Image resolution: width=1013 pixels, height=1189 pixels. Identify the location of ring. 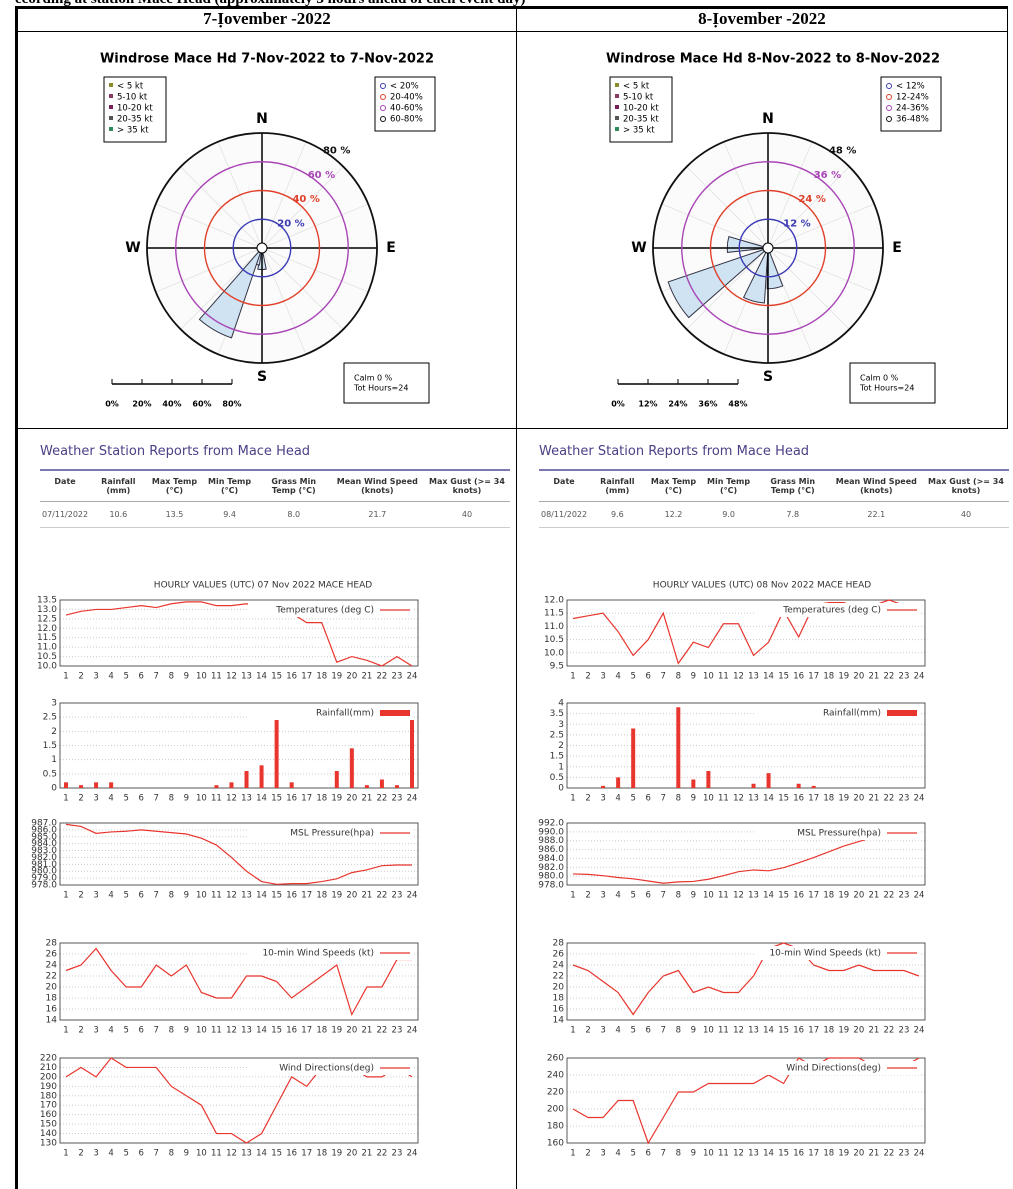
(262, 248).